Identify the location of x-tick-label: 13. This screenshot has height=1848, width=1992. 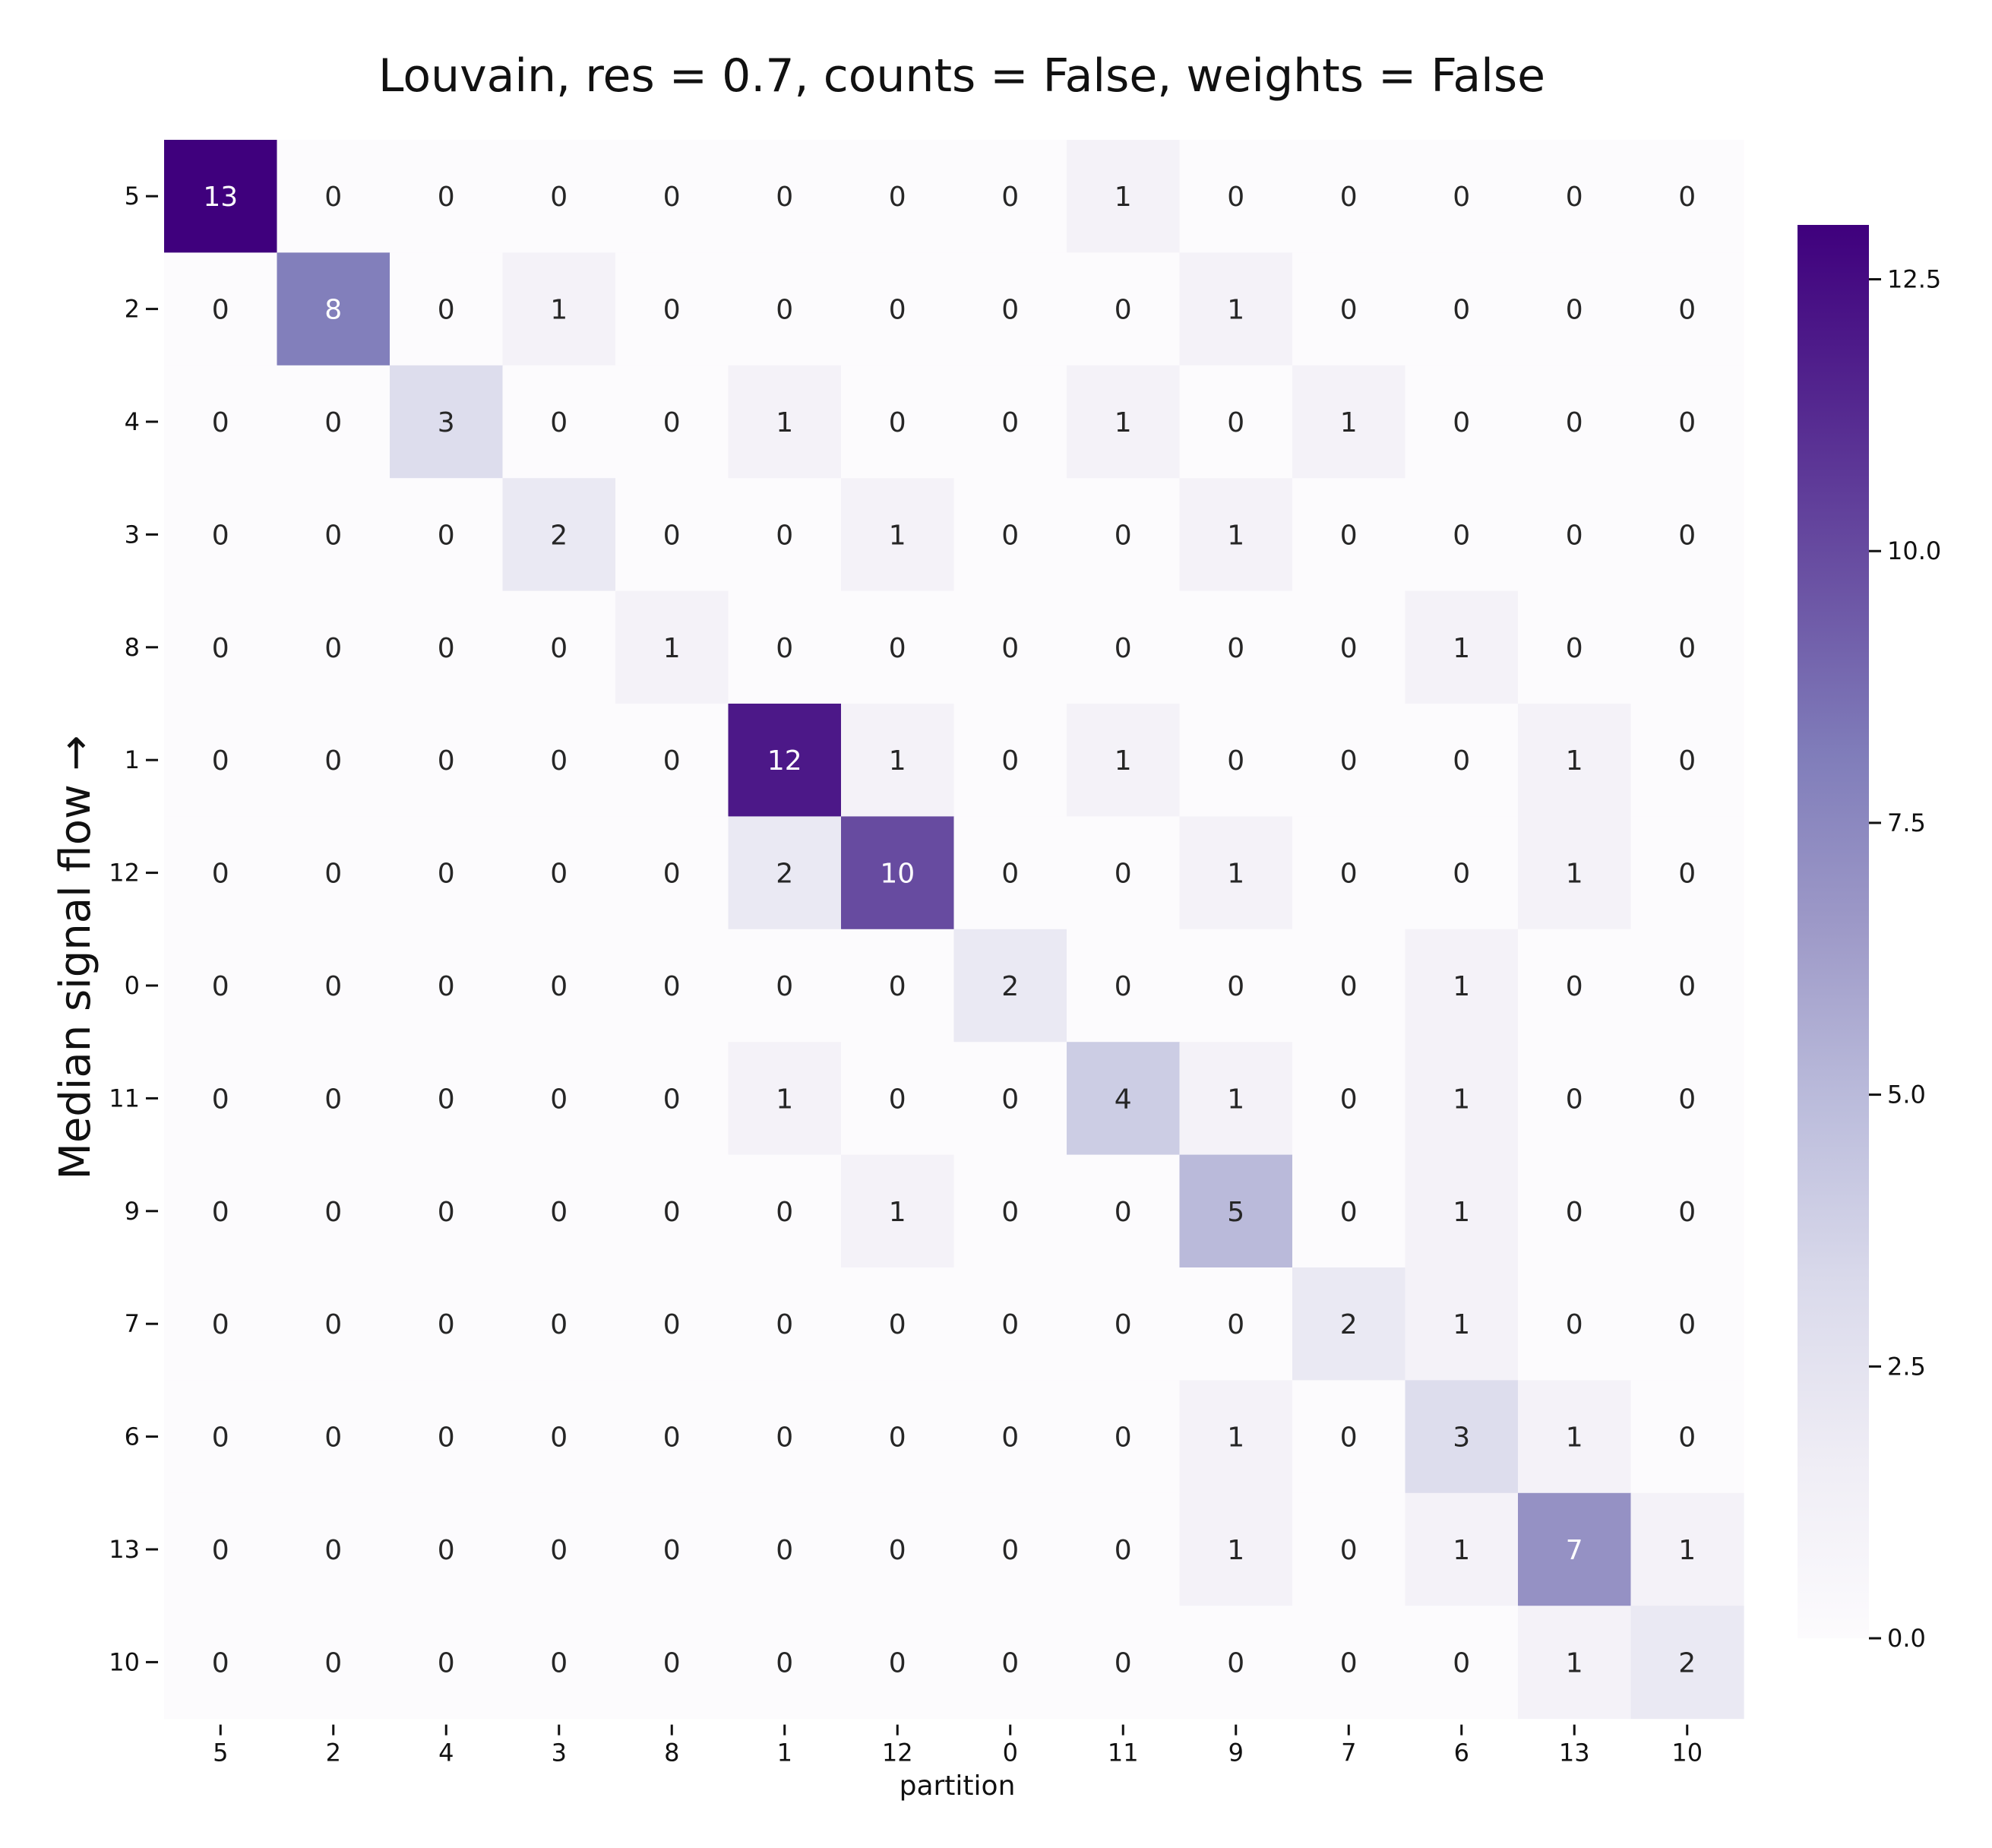
(1574, 1753).